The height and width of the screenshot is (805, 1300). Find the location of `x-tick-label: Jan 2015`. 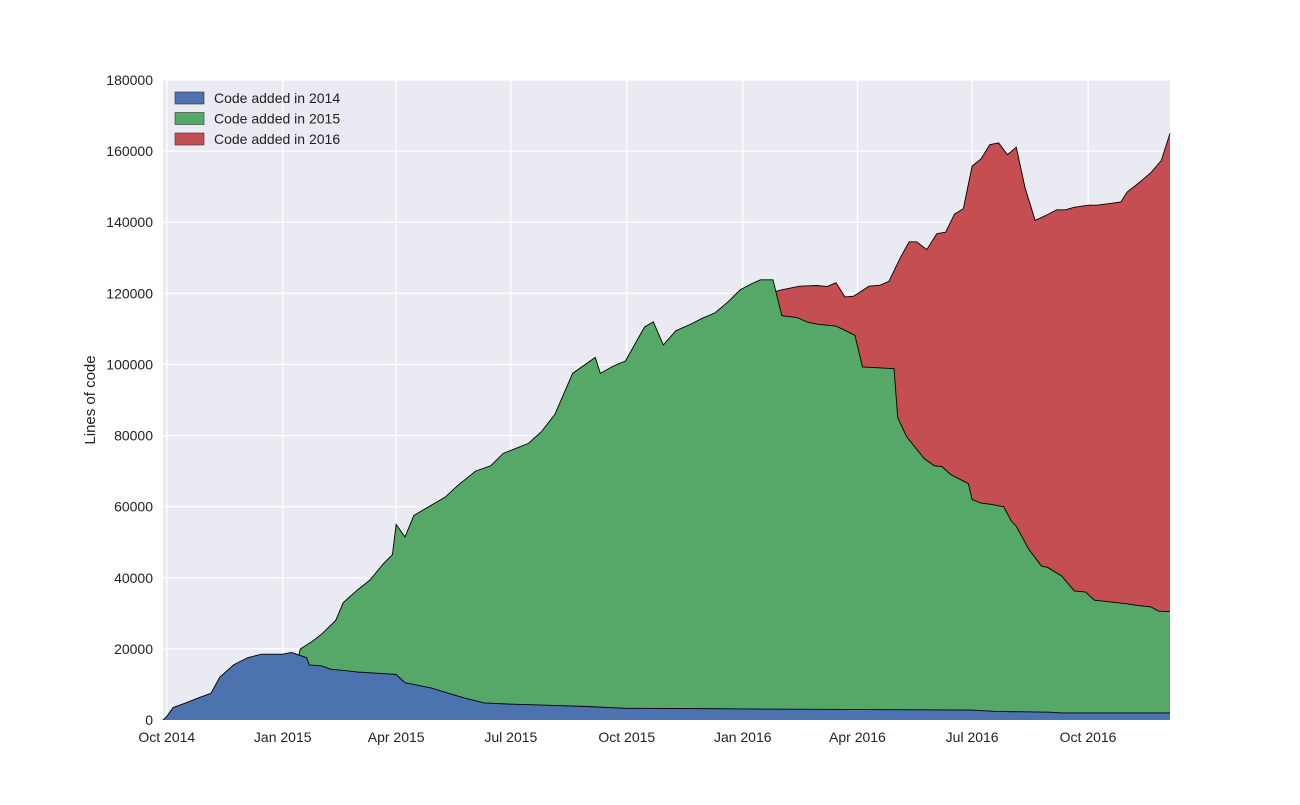

x-tick-label: Jan 2015 is located at coordinates (283, 737).